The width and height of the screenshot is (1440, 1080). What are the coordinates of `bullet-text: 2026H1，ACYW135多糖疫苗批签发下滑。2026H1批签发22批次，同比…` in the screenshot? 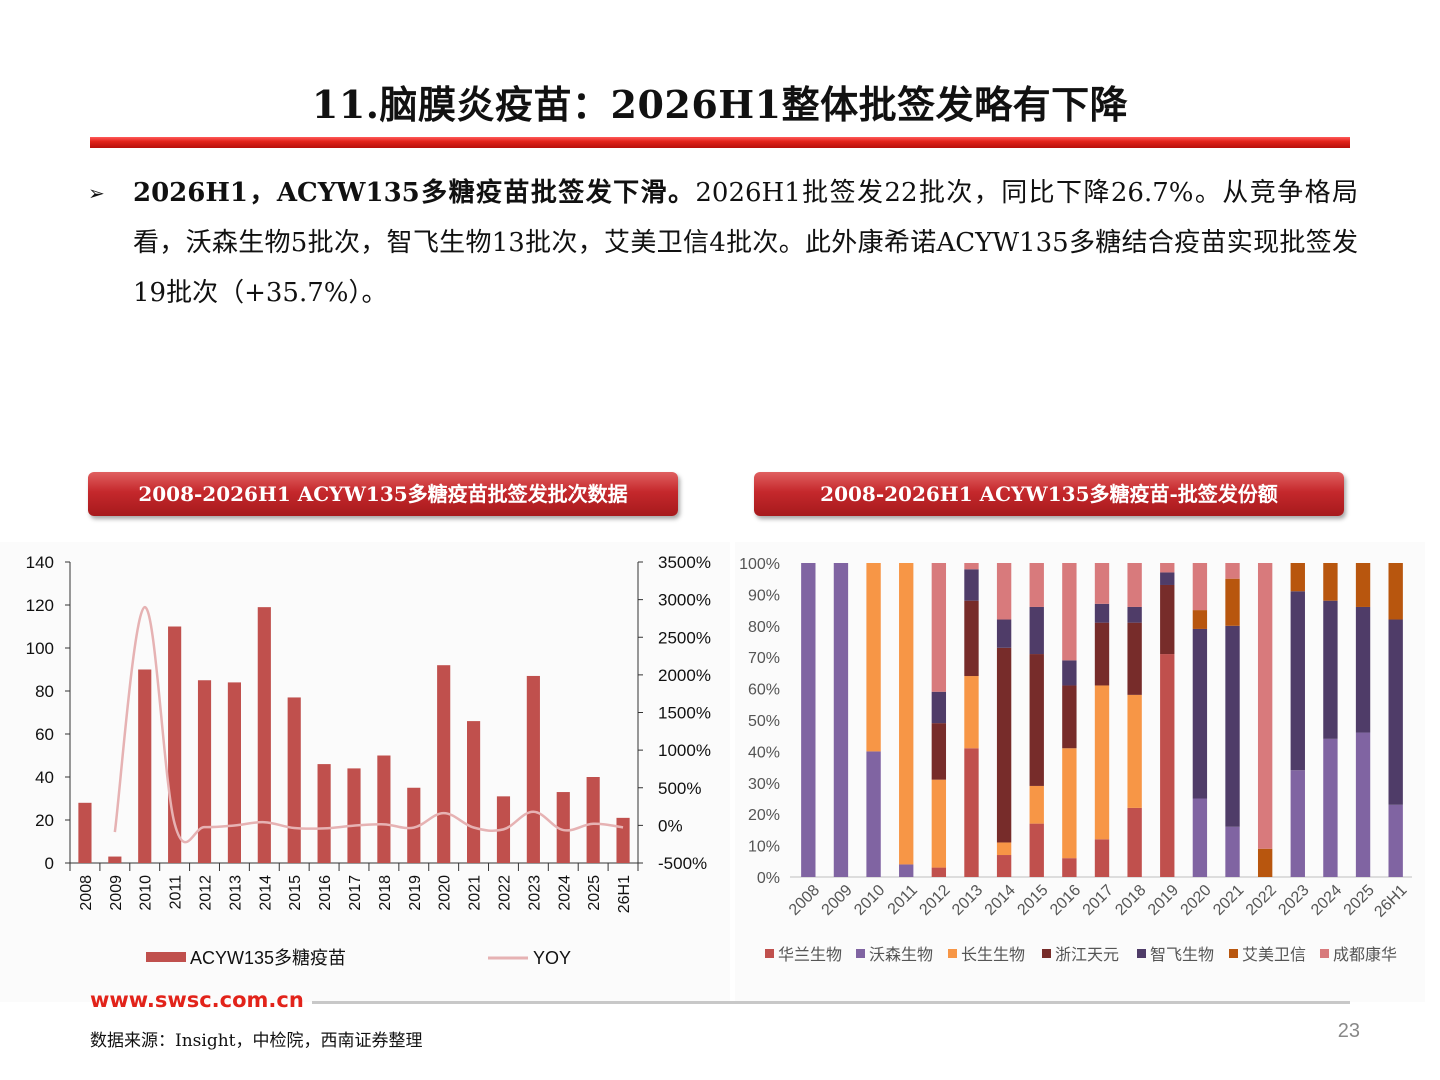 It's located at (745, 243).